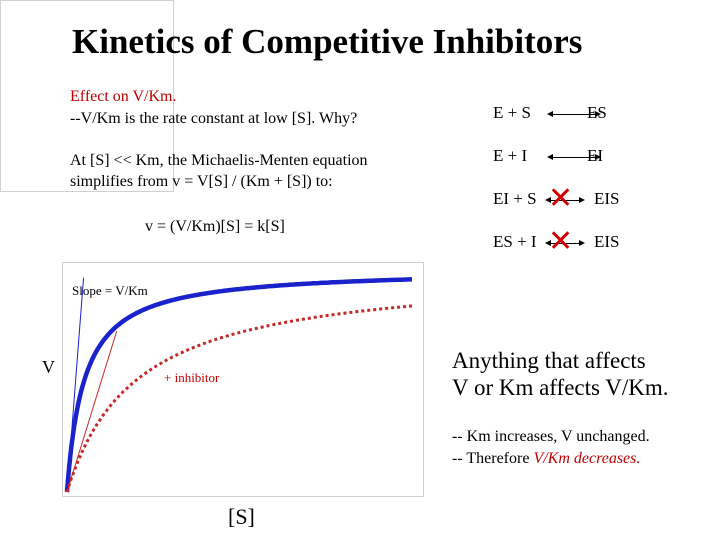 This screenshot has height=540, width=720. What do you see at coordinates (549, 360) in the screenshot?
I see `conclusion-line1: Anything that affects` at bounding box center [549, 360].